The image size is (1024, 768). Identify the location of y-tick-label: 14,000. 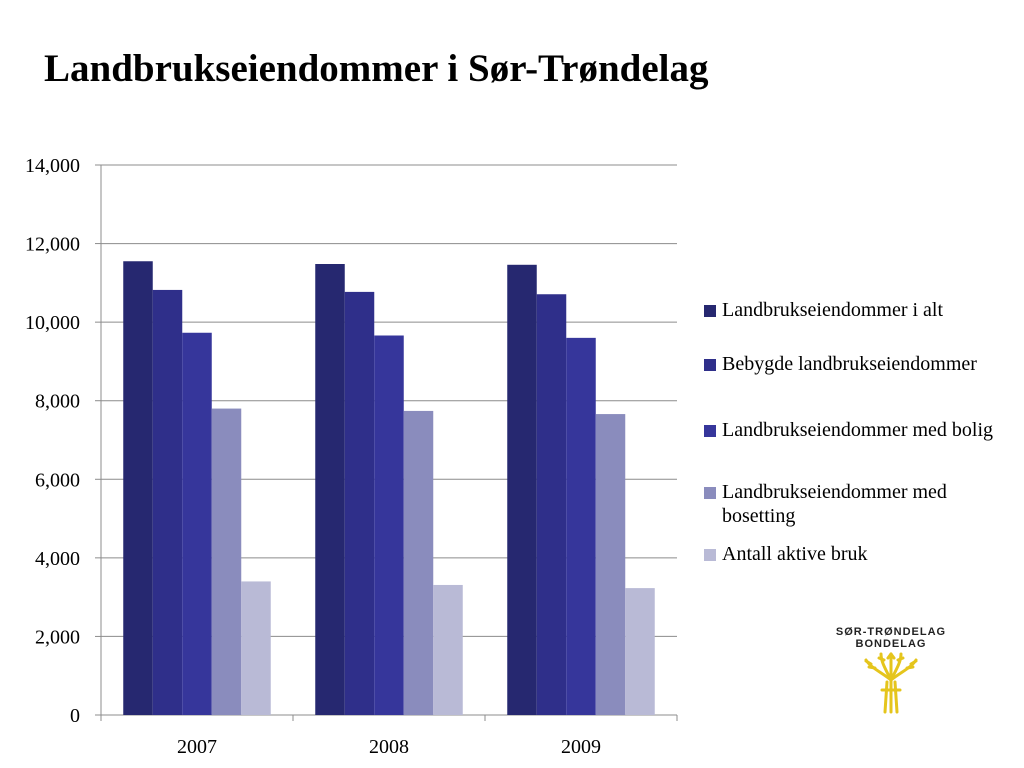
(52, 166).